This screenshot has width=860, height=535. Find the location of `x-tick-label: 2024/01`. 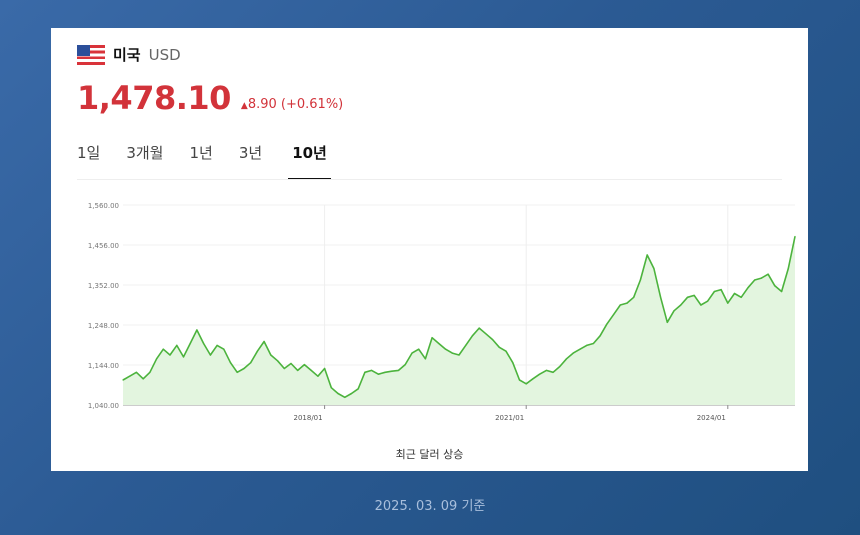

x-tick-label: 2024/01 is located at coordinates (711, 418).